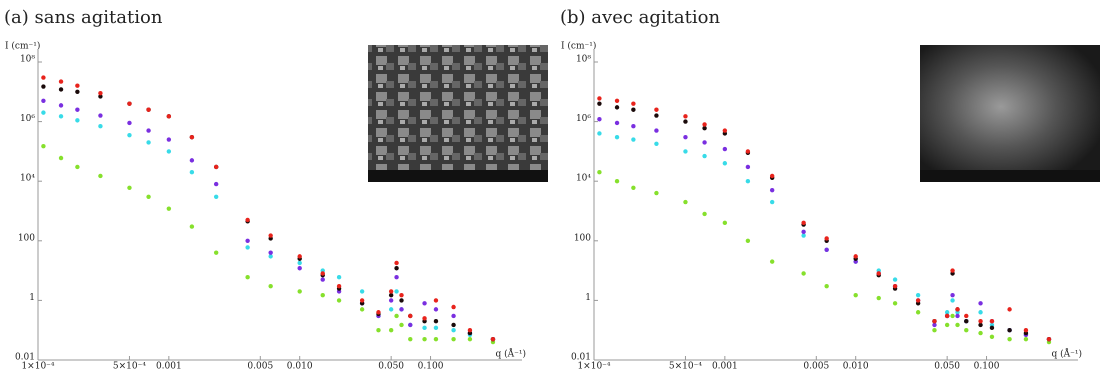  What do you see at coordinates (583, 119) in the screenshot?
I see `y-tick-label: 10⁶` at bounding box center [583, 119].